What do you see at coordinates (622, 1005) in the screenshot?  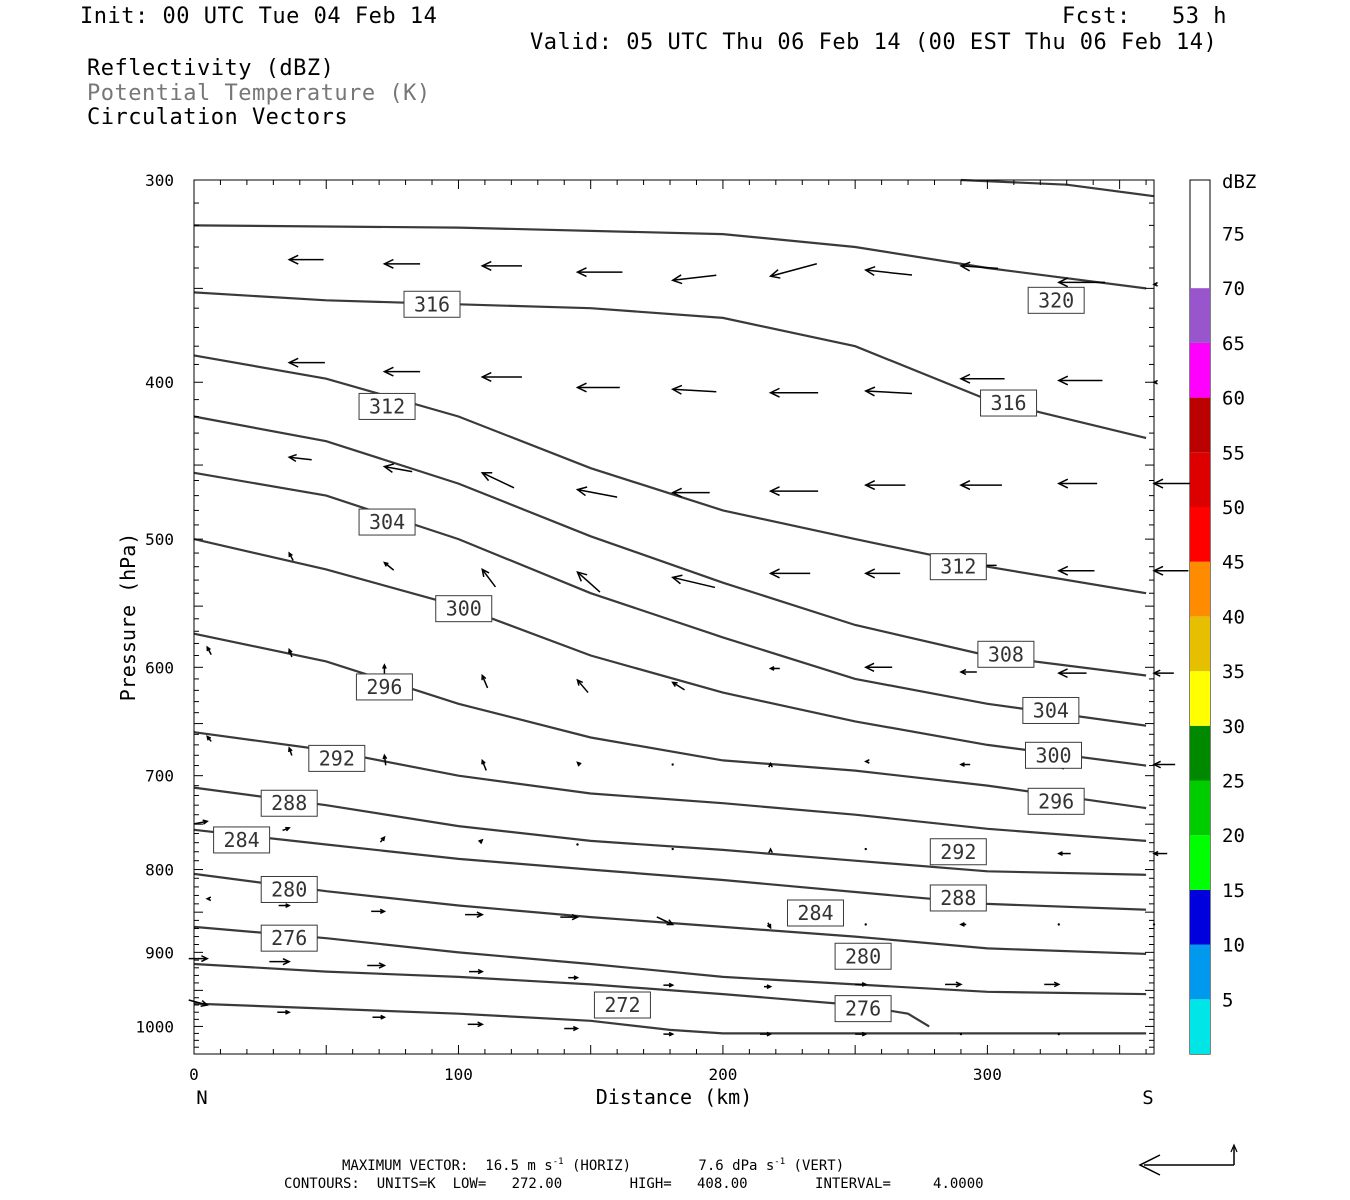 I see `contour-label: 272` at bounding box center [622, 1005].